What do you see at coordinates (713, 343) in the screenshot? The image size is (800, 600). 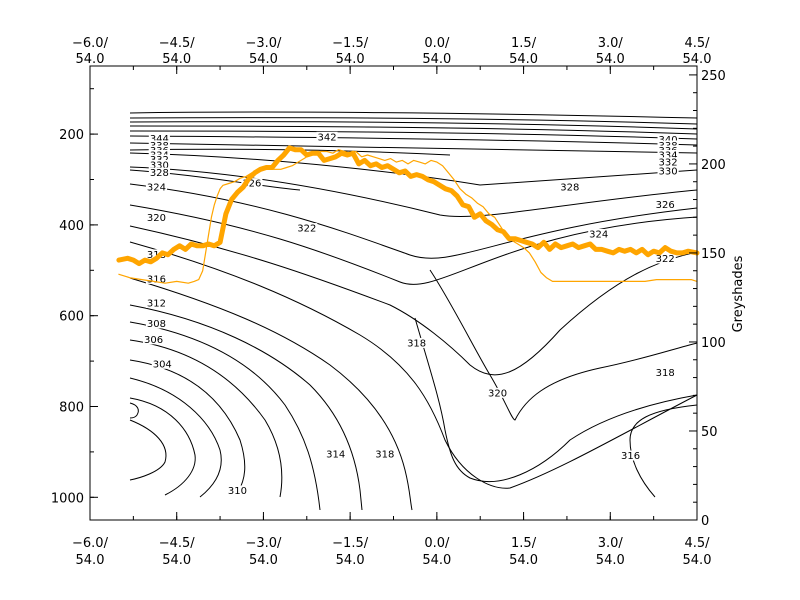 I see `y-right-tick-label: 100` at bounding box center [713, 343].